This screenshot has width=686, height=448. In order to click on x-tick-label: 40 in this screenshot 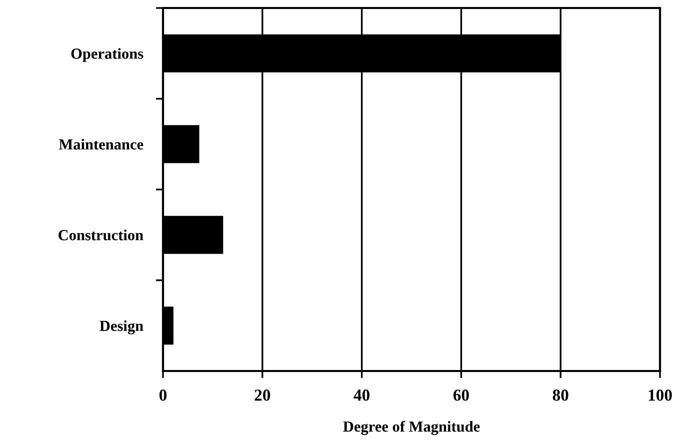, I will do `click(362, 395)`.